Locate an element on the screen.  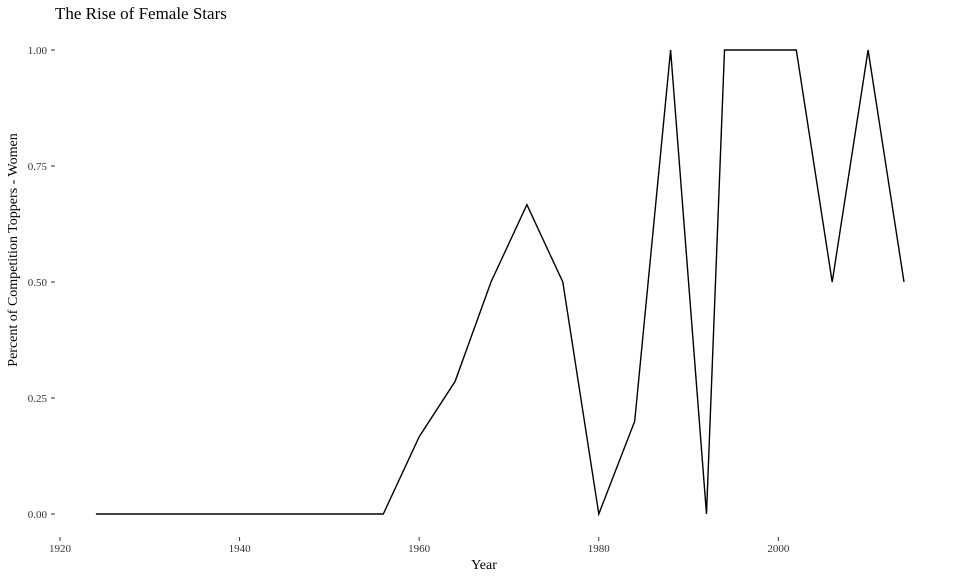
chart-title: The Rise of Female Stars is located at coordinates (141, 13).